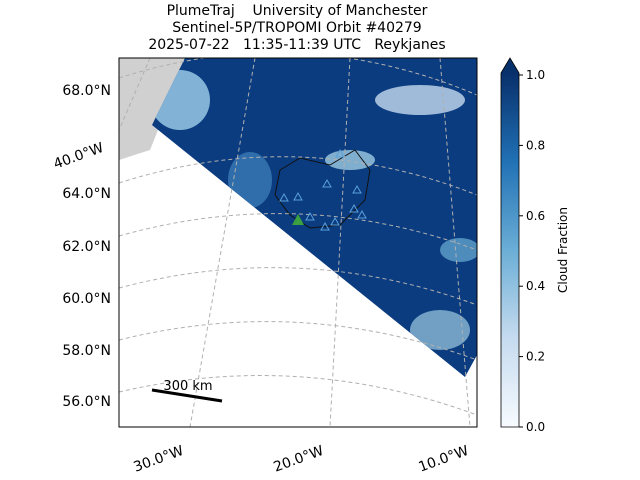 Image resolution: width=640 pixels, height=480 pixels. I want to click on lat-label: 60.0°N, so click(86, 299).